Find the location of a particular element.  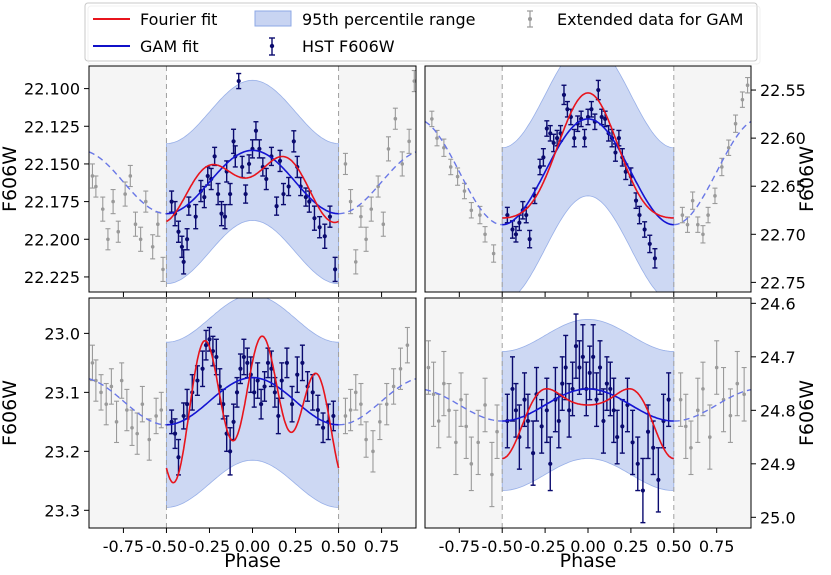

x-tick-label: 0.00 is located at coordinates (588, 546).